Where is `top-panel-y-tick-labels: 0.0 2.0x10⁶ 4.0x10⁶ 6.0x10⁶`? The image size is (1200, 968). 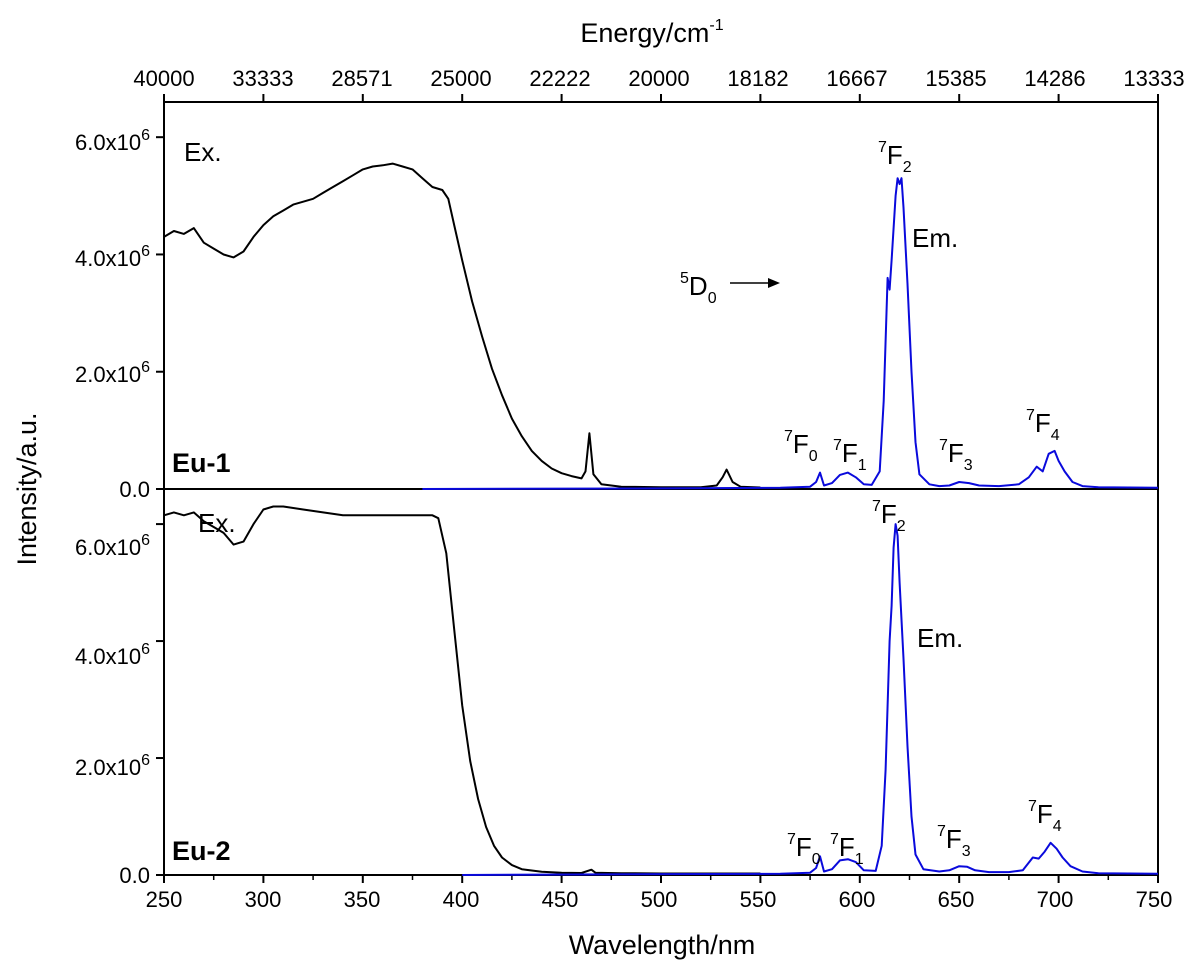
top-panel-y-tick-labels: 0.0 2.0x10⁶ 4.0x10⁶ 6.0x10⁶ is located at coordinates (112, 314).